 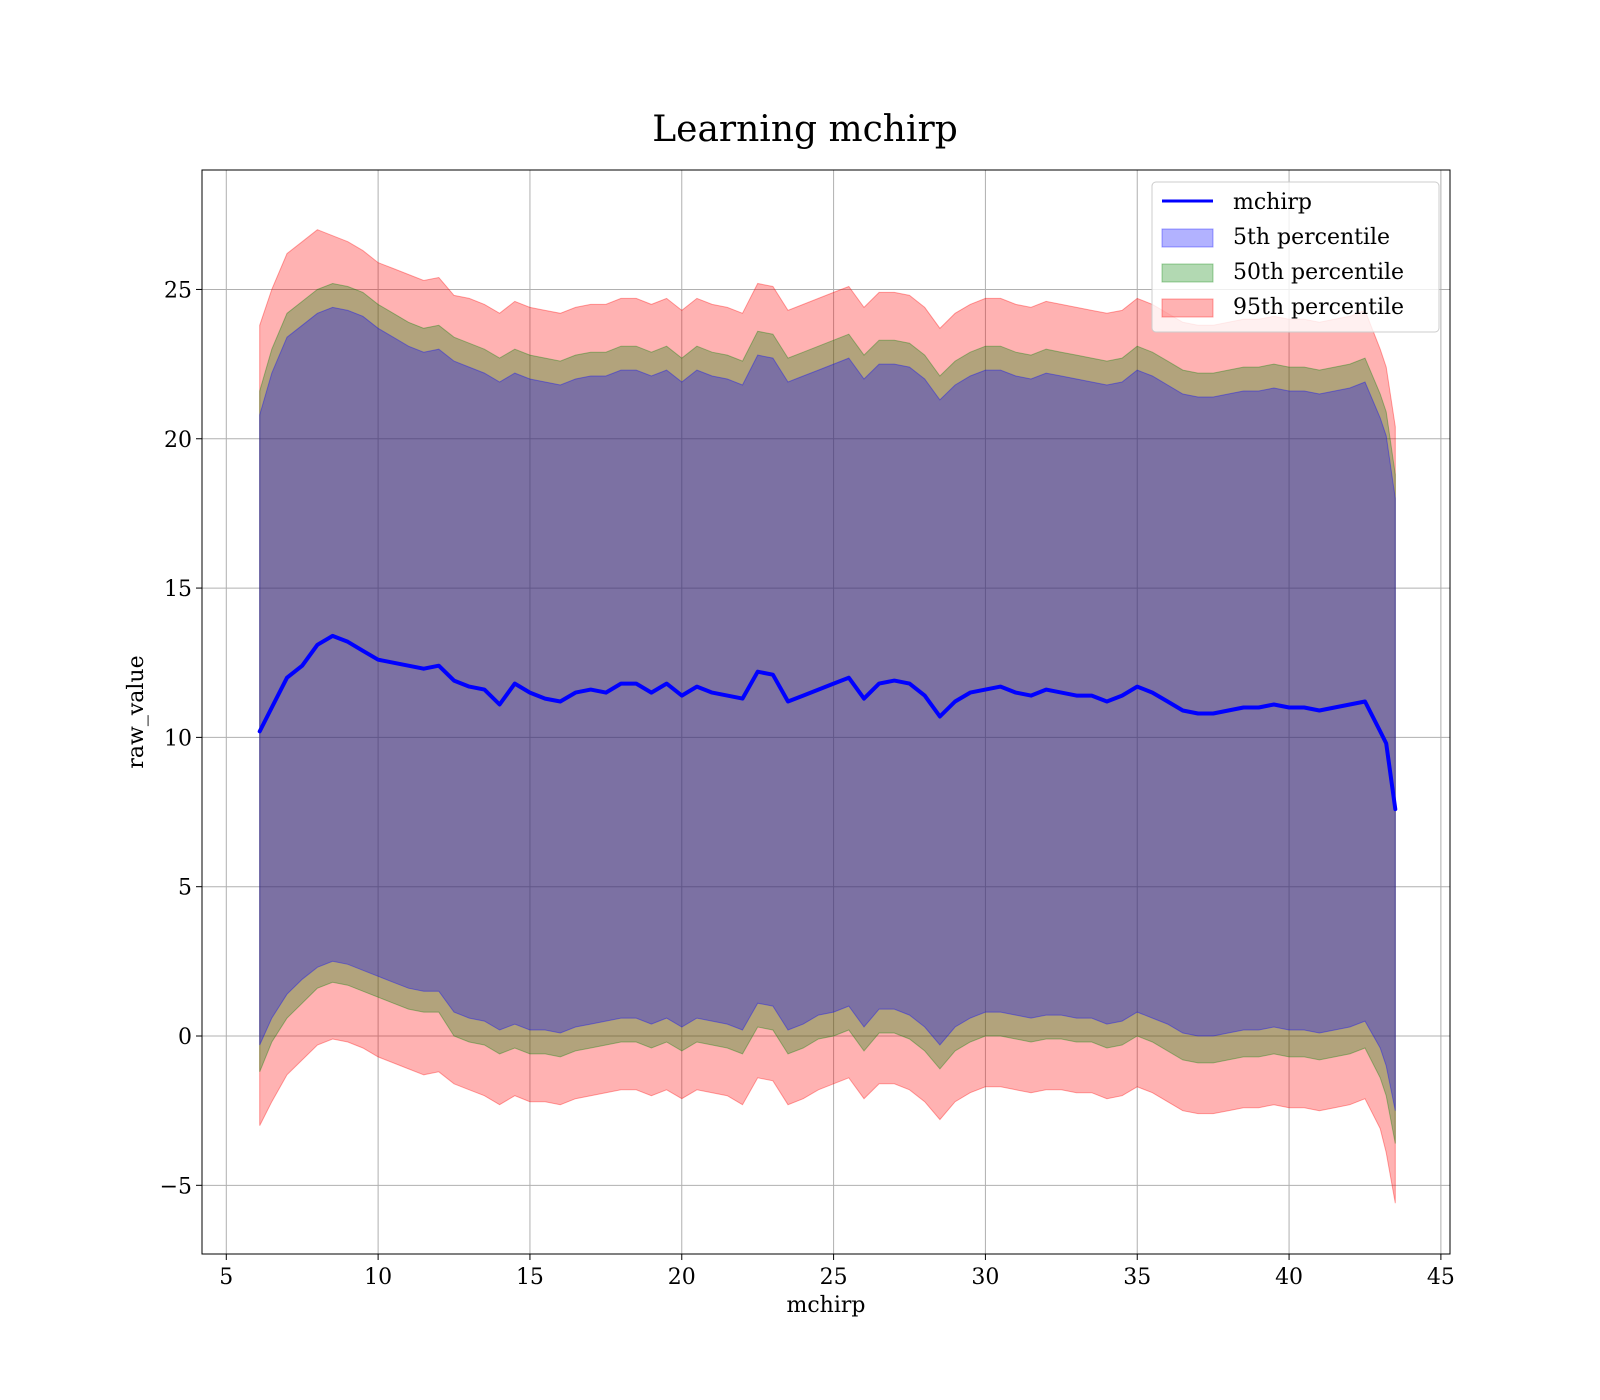 What do you see at coordinates (185, 888) in the screenshot?
I see `y-tick-label: 5` at bounding box center [185, 888].